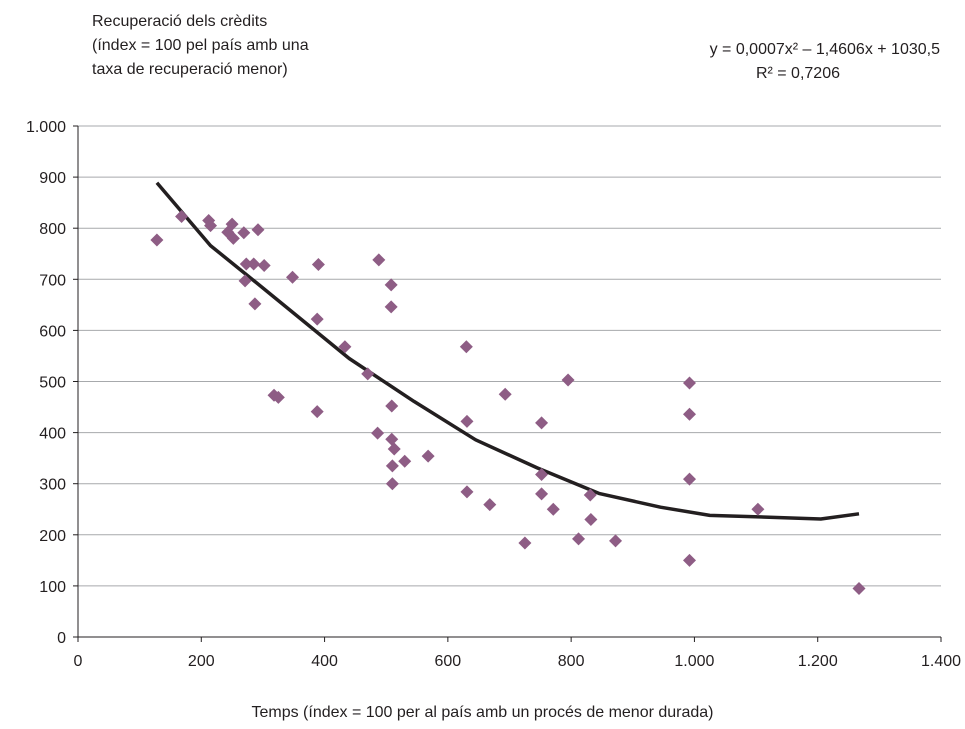 This screenshot has height=729, width=965. Describe the element at coordinates (824, 49) in the screenshot. I see `trendline-equation: y = 0,0007x² – 1,4606x + 1030,5` at that location.